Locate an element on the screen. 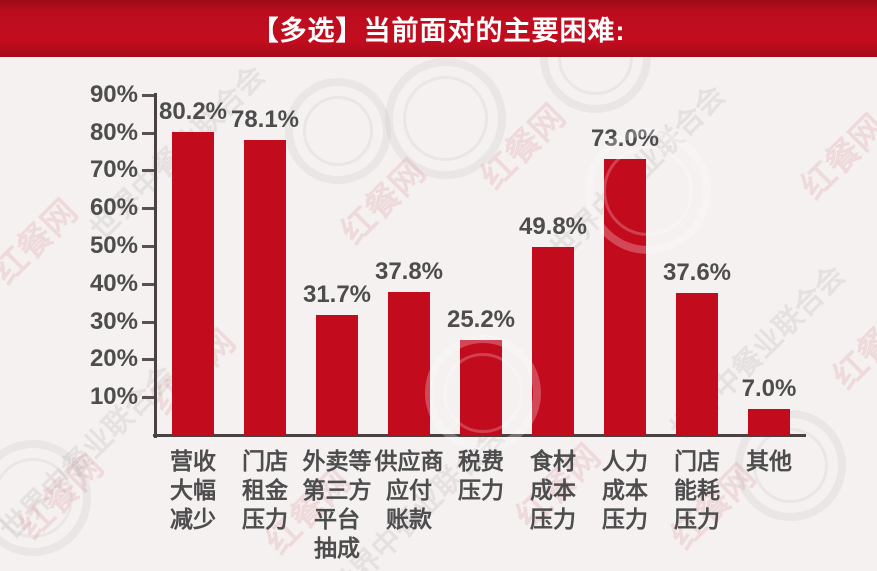  bar-value-label: 78.1% is located at coordinates (265, 119).